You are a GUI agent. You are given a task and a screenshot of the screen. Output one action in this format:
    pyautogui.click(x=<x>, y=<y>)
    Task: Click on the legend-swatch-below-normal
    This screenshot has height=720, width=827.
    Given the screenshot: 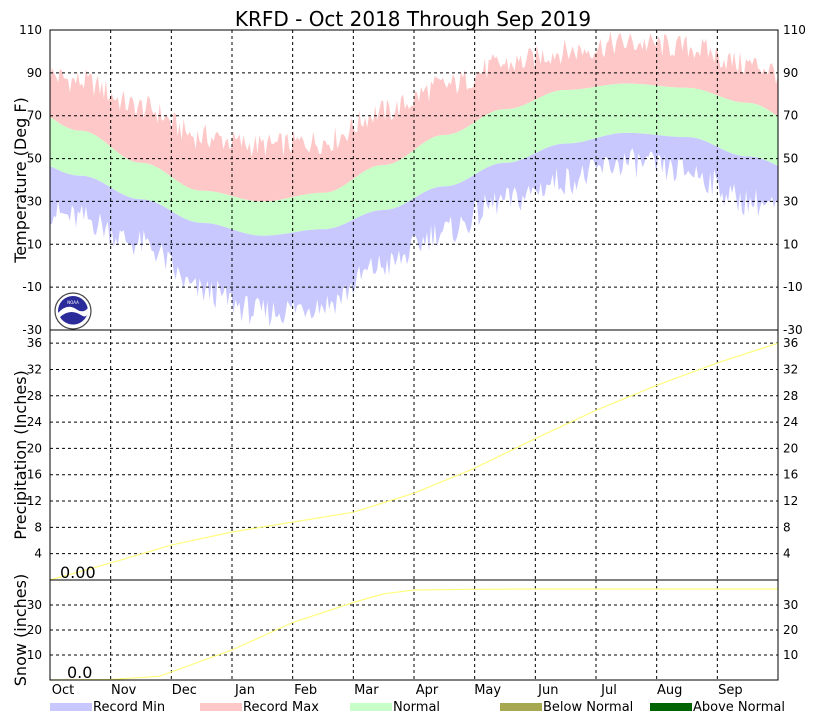 What is the action you would take?
    pyautogui.click(x=521, y=707)
    